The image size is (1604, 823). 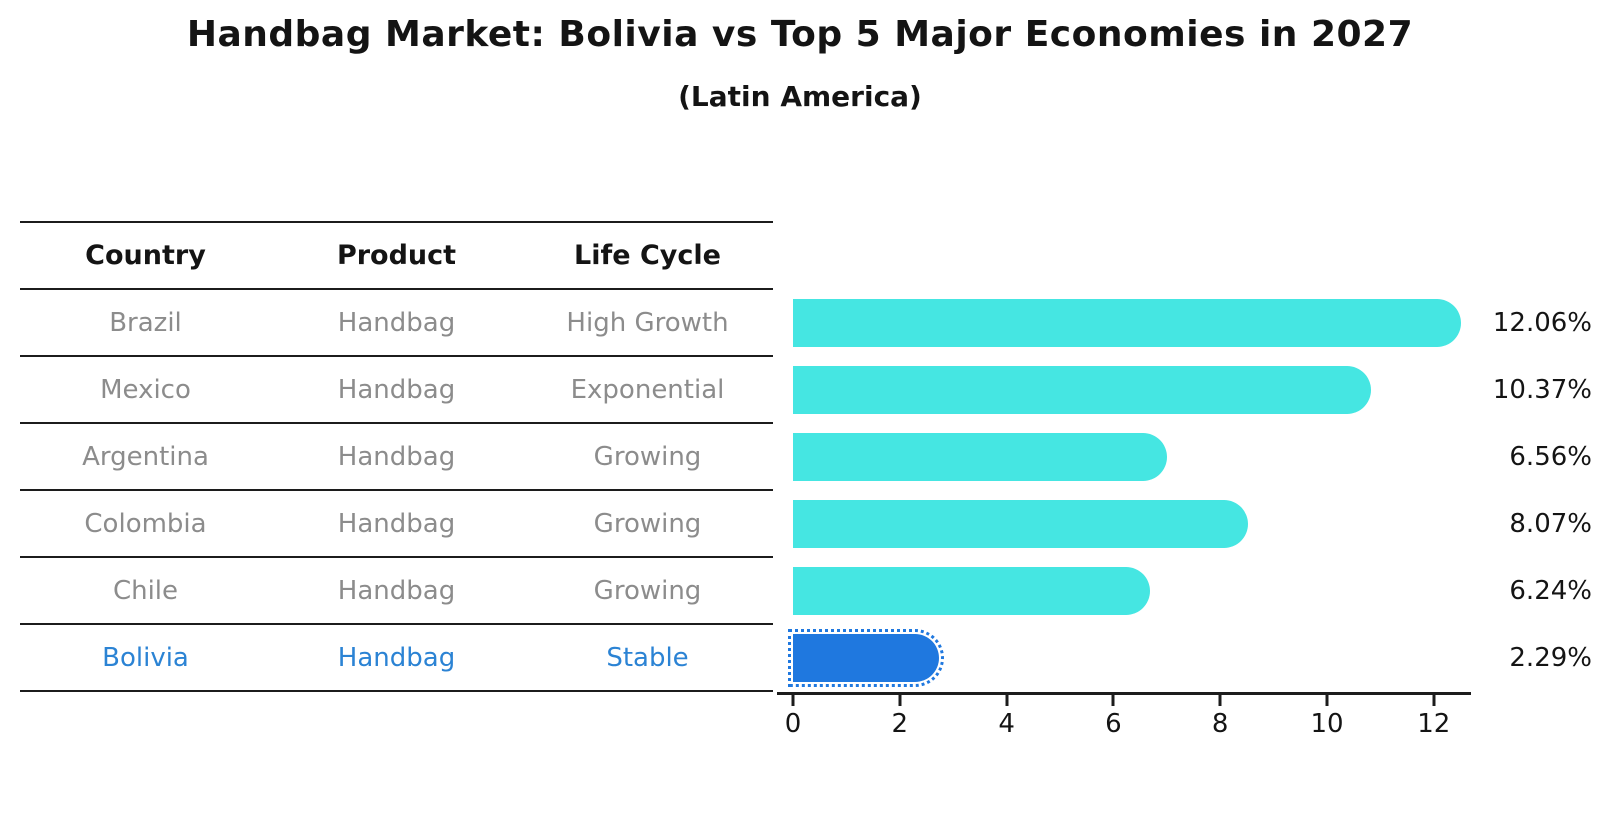 What do you see at coordinates (1550, 456) in the screenshot?
I see `bar-value-label: 6.56%` at bounding box center [1550, 456].